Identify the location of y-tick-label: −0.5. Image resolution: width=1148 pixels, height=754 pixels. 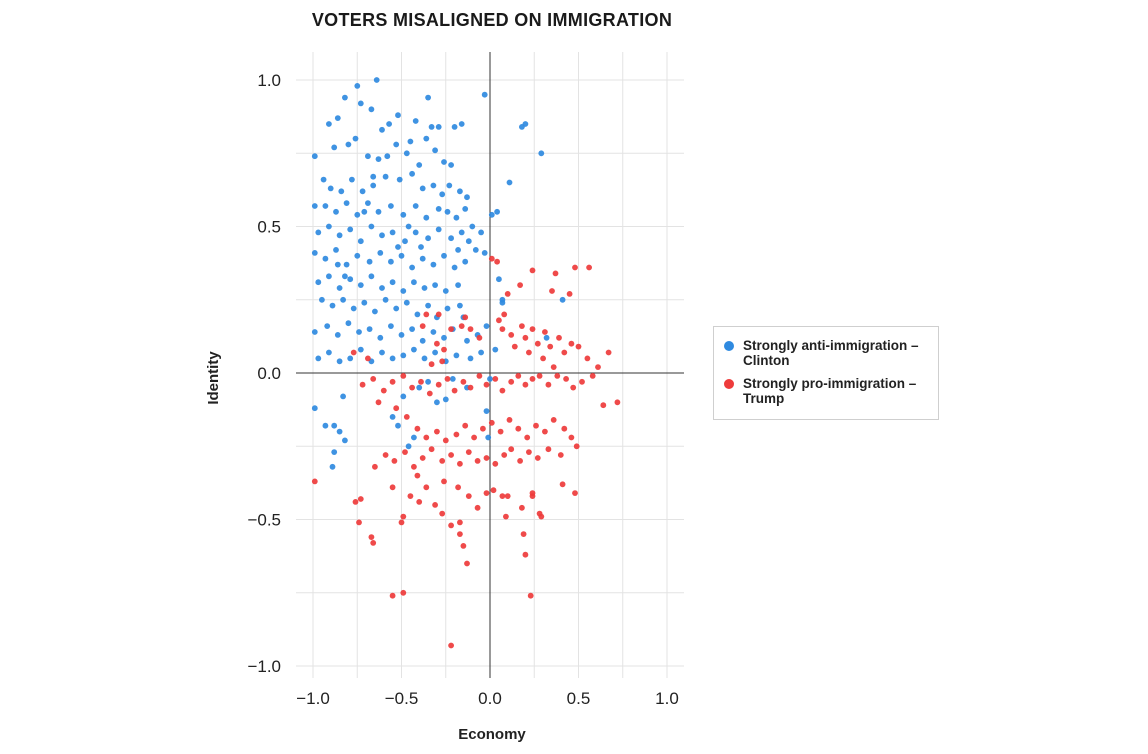
(264, 520).